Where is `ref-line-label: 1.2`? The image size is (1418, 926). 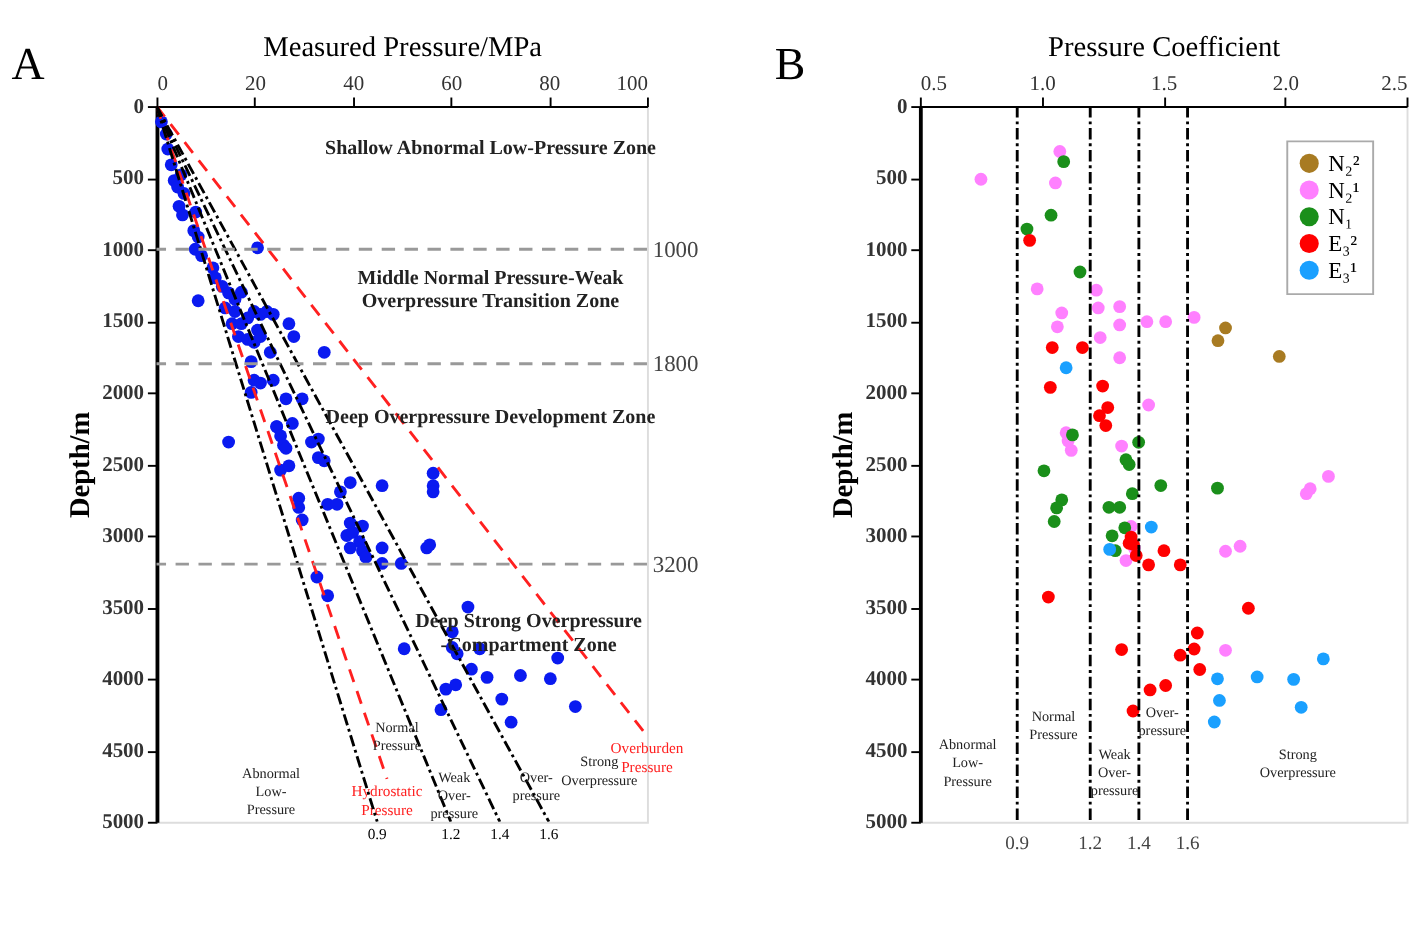 ref-line-label: 1.2 is located at coordinates (1090, 843).